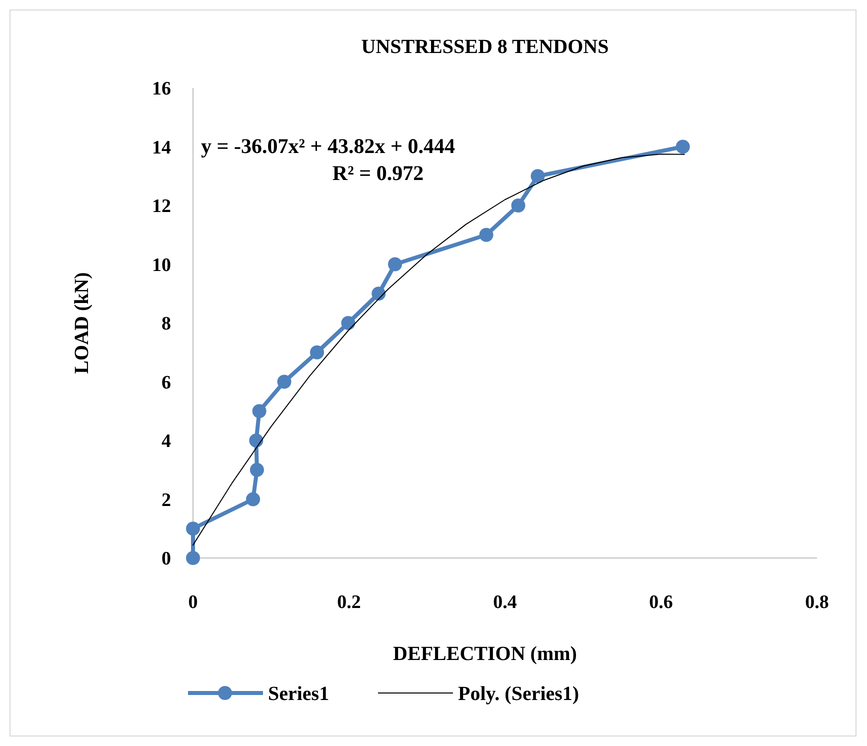  What do you see at coordinates (505, 602) in the screenshot?
I see `x-tick-label: 0.4` at bounding box center [505, 602].